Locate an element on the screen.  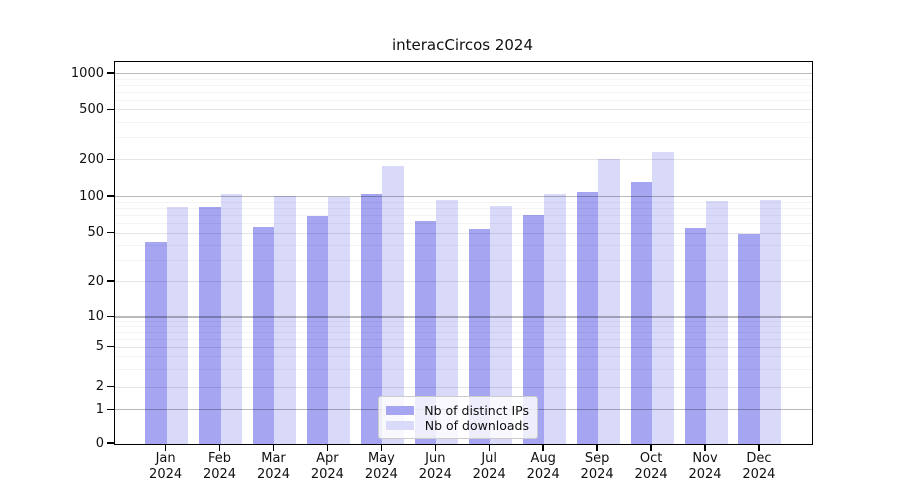
legend-swatch-downloads is located at coordinates (400, 425).